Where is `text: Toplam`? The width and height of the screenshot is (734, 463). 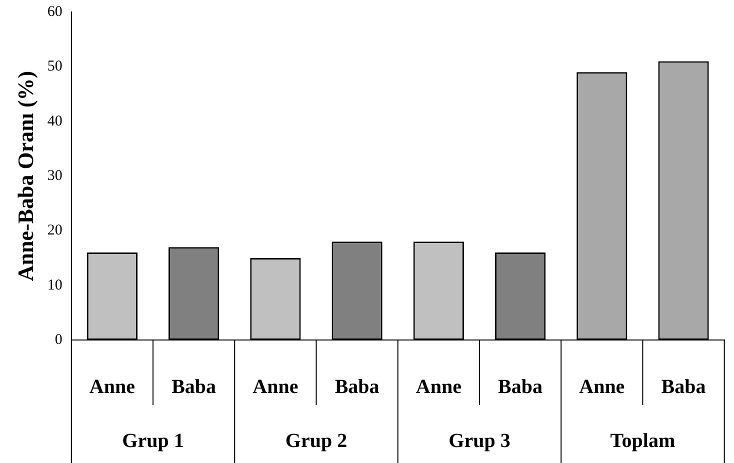
text: Toplam is located at coordinates (643, 441).